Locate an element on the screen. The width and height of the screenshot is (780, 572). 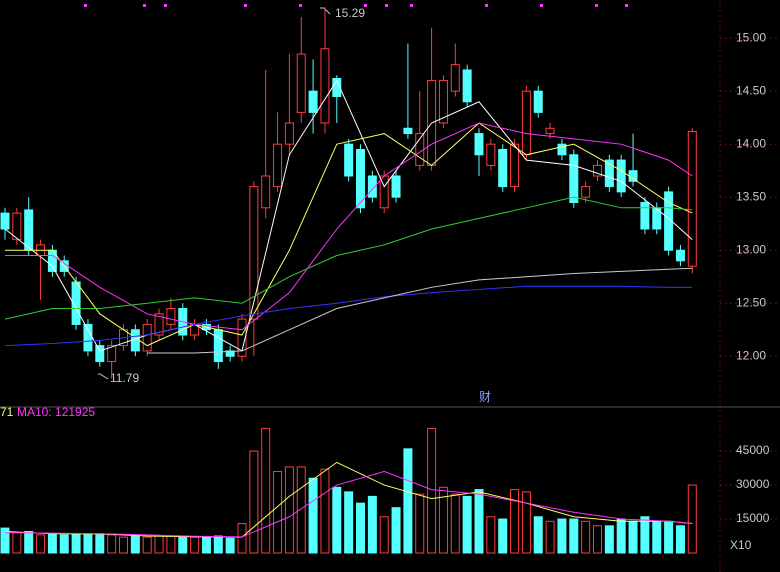
y-tick-label: 14.00 is located at coordinates (751, 143).